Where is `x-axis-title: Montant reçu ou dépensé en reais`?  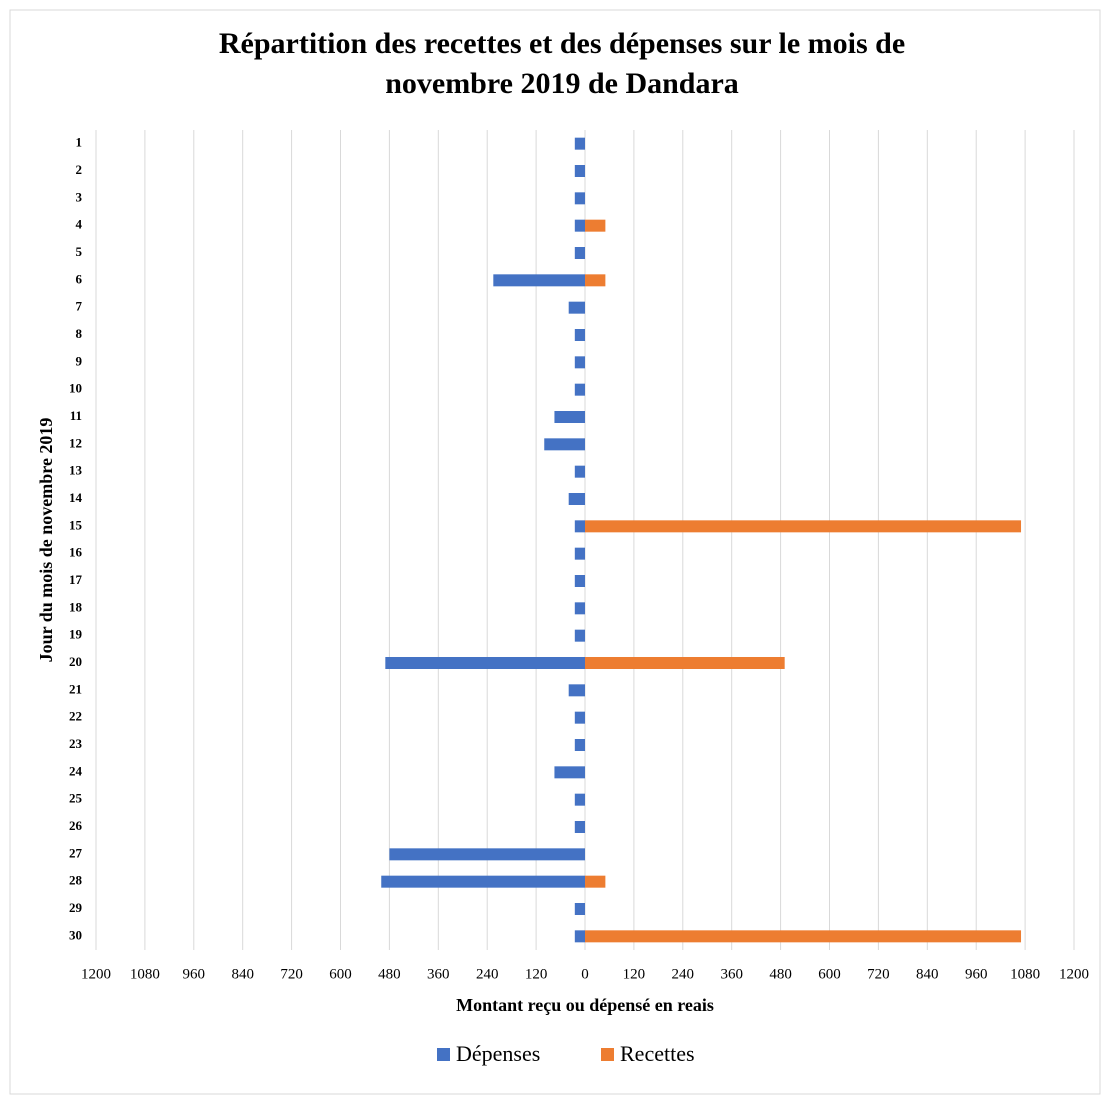 x-axis-title: Montant reçu ou dépensé en reais is located at coordinates (585, 1005).